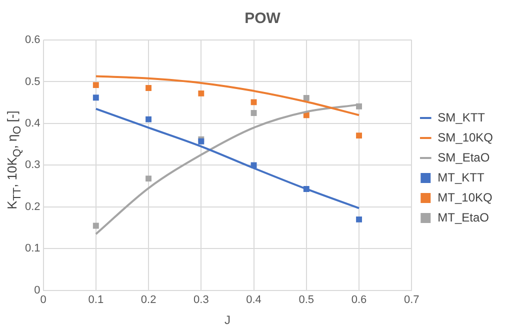  What do you see at coordinates (306, 300) in the screenshot?
I see `x-tick-label: 0.5` at bounding box center [306, 300].